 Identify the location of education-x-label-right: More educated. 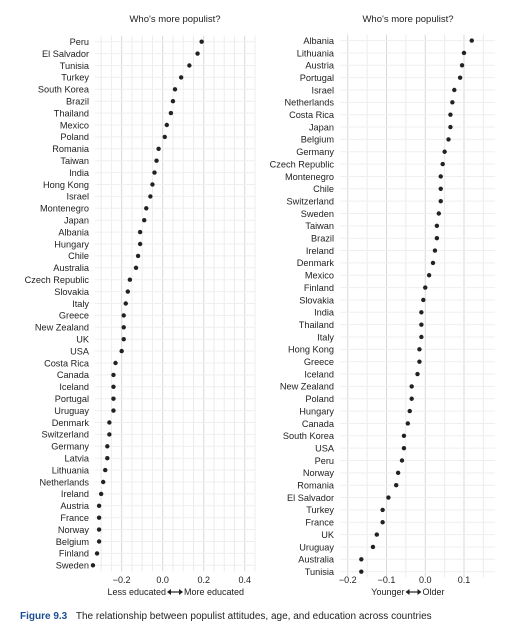
(214, 592).